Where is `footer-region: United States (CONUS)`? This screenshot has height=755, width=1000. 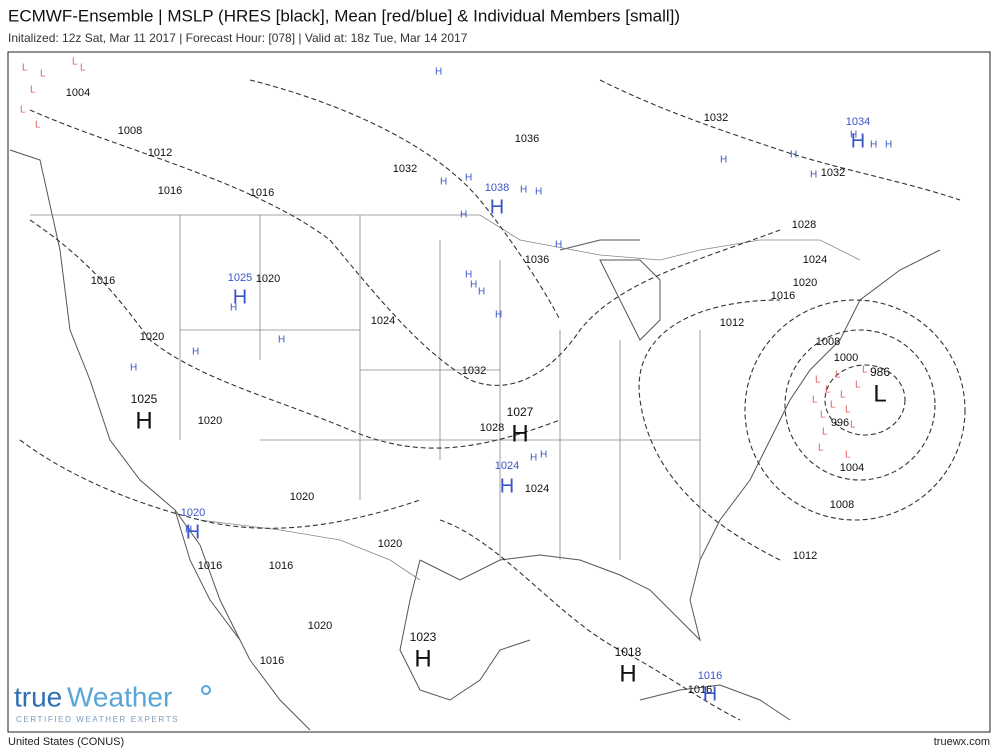 footer-region: United States (CONUS) is located at coordinates (66, 742).